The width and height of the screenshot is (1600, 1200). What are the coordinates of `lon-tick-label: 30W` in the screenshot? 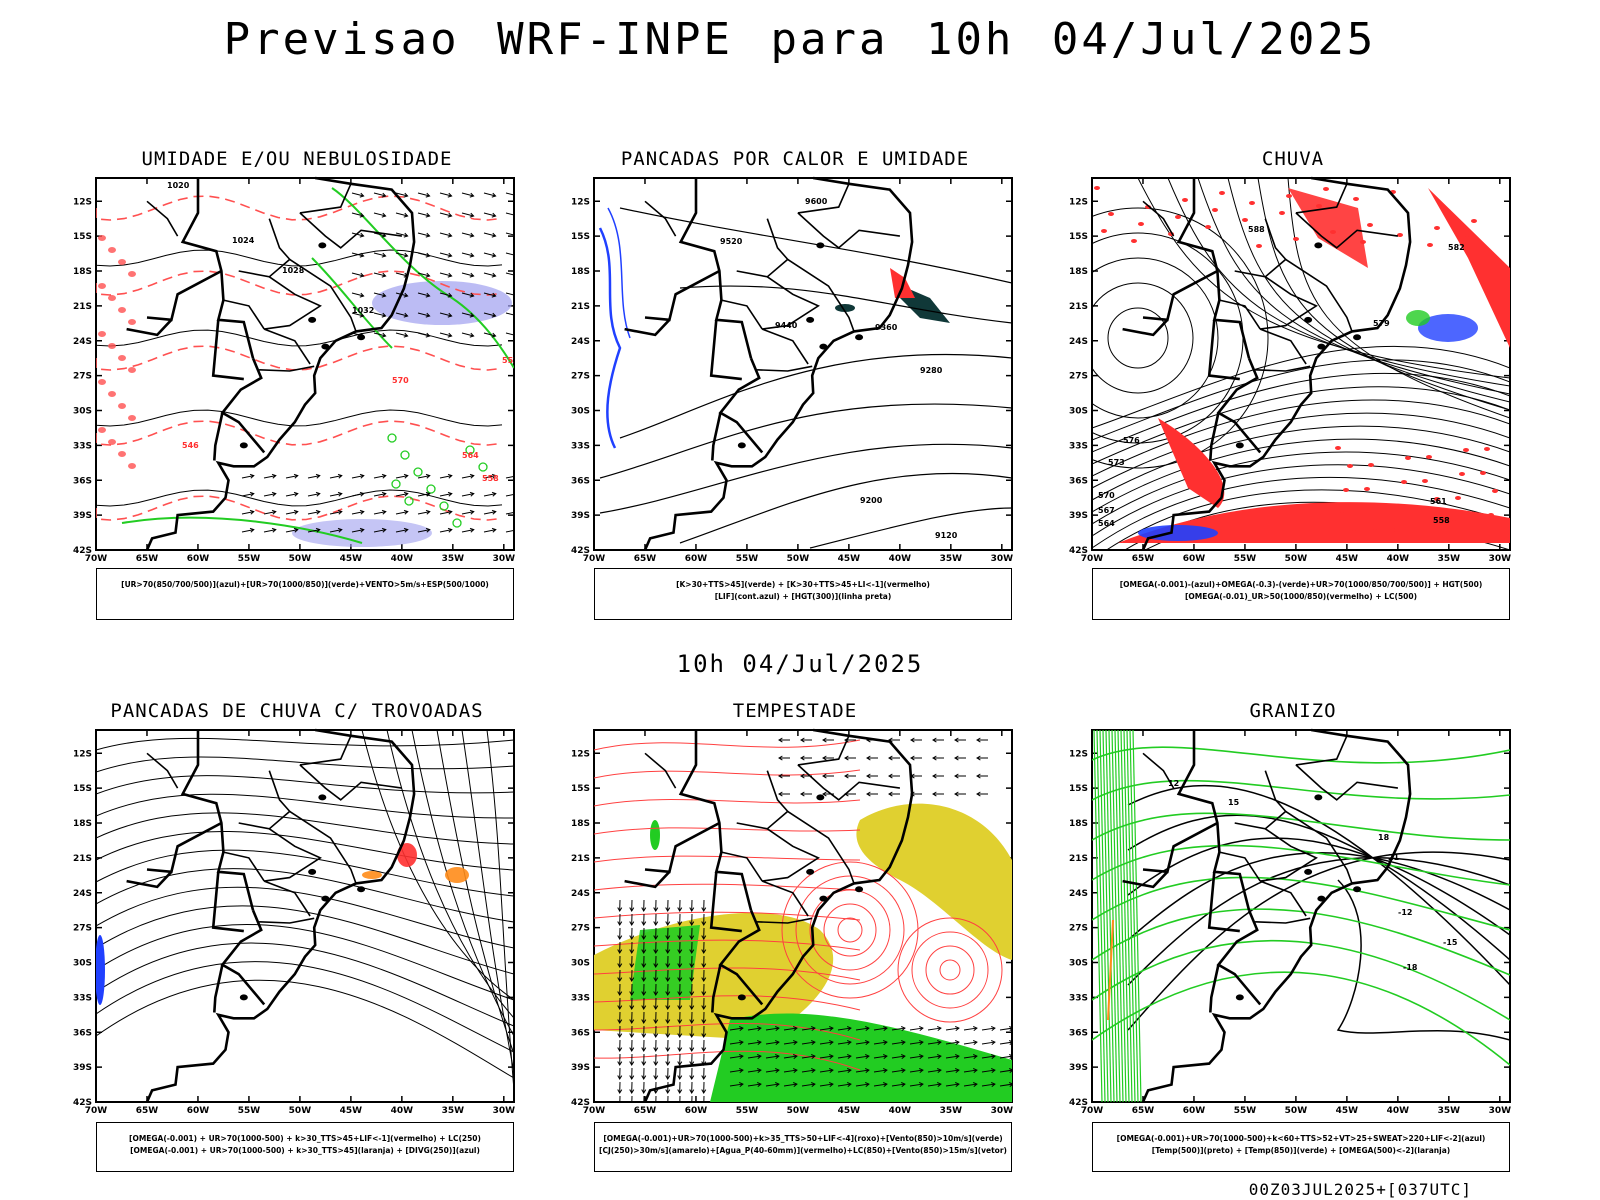 It's located at (1002, 1111).